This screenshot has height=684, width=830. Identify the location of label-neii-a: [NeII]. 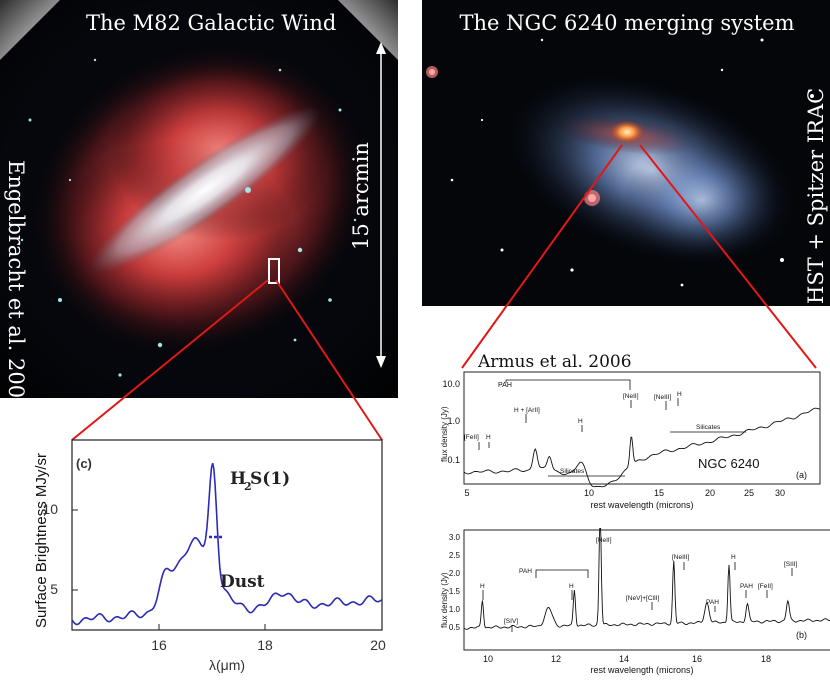
(631, 396).